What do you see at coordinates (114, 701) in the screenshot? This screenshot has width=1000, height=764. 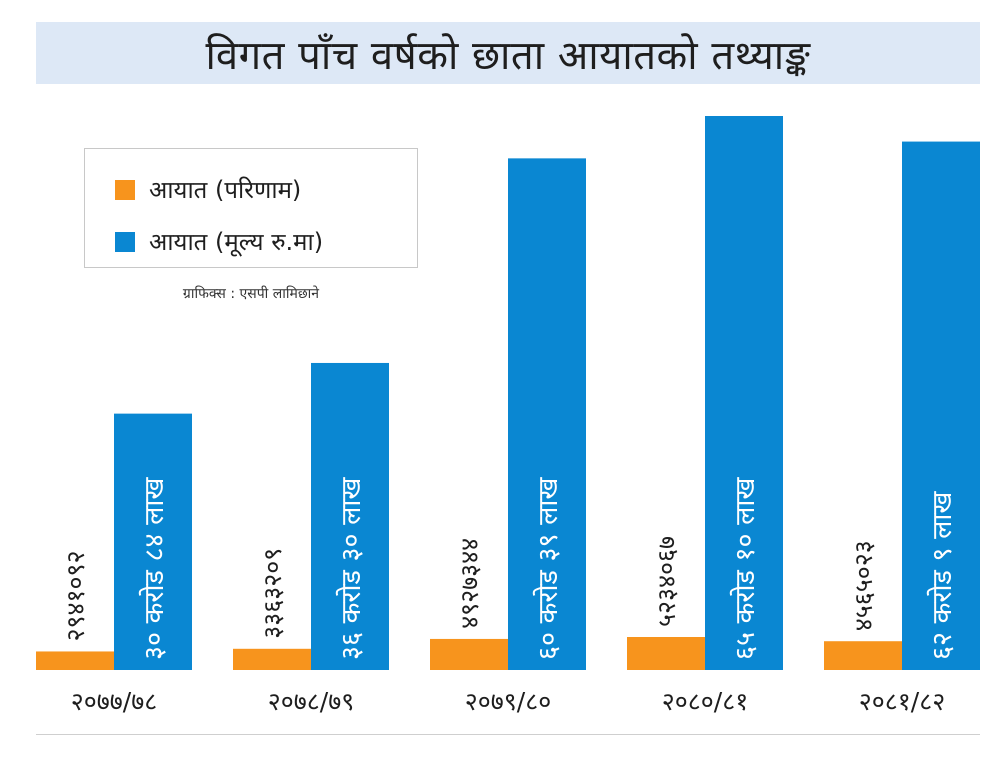 I see `x-tick-label: २०७७/७८` at bounding box center [114, 701].